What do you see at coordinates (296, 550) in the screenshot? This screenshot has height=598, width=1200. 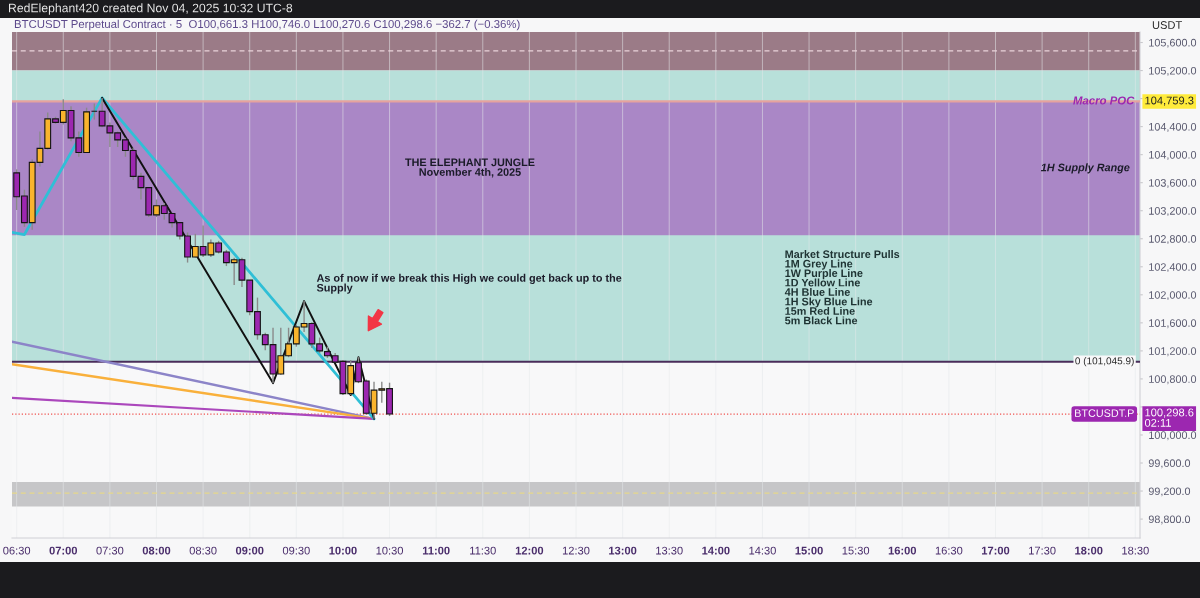 I see `x-tick-label: 09:30` at bounding box center [296, 550].